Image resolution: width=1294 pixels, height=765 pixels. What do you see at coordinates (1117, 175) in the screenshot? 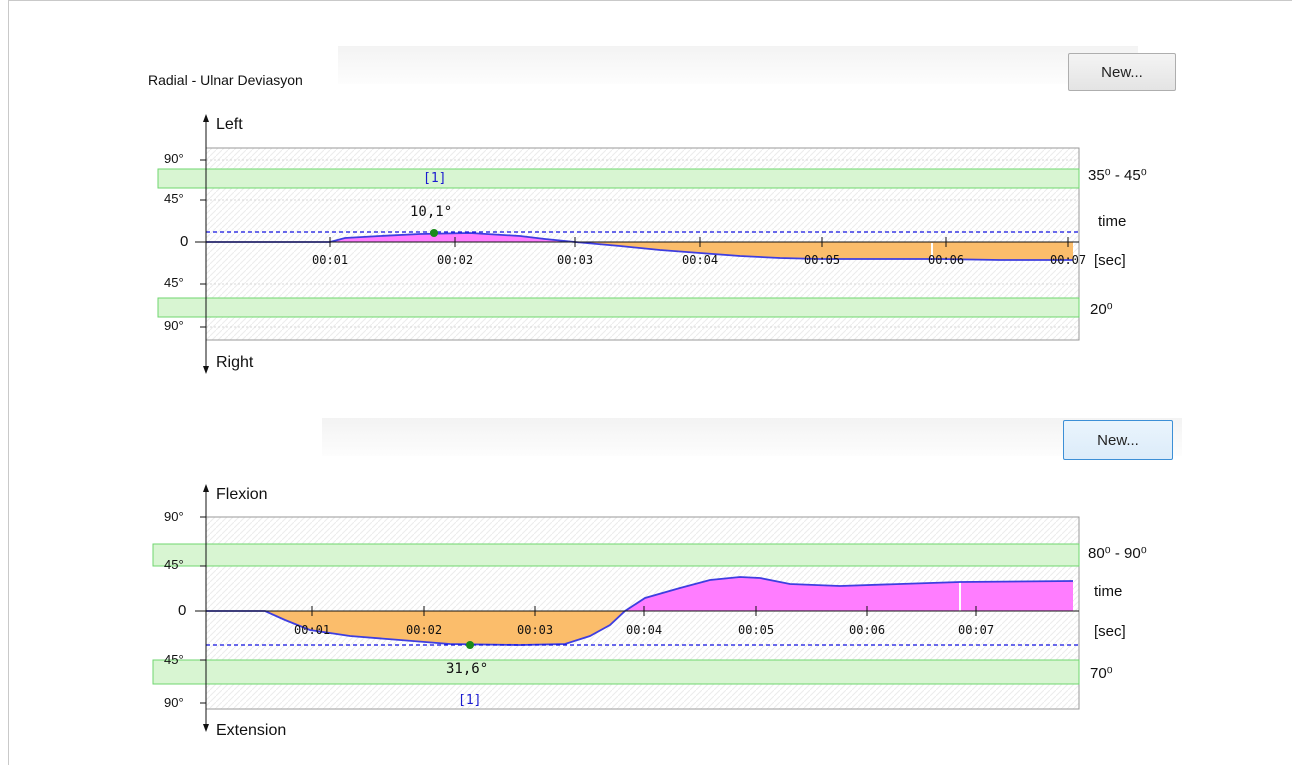
I see `top-range-label: 35⁰ - 45⁰` at bounding box center [1117, 175].